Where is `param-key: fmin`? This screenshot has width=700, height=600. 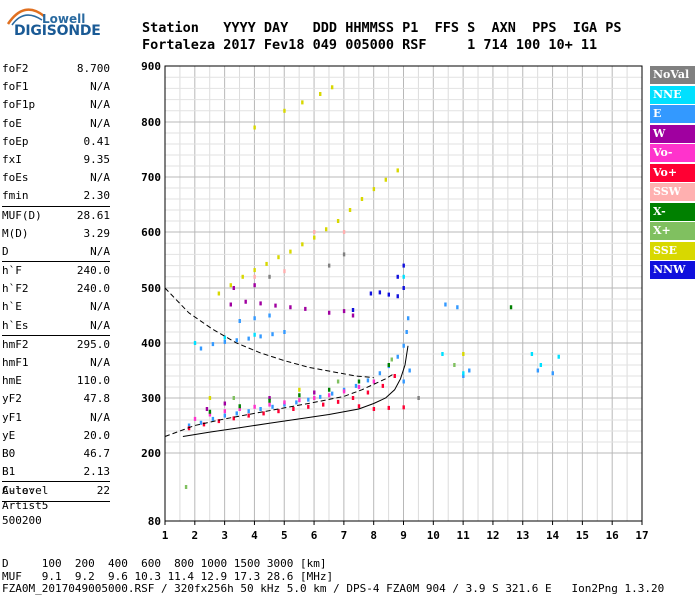
param-key: fmin is located at coordinates (15, 196).